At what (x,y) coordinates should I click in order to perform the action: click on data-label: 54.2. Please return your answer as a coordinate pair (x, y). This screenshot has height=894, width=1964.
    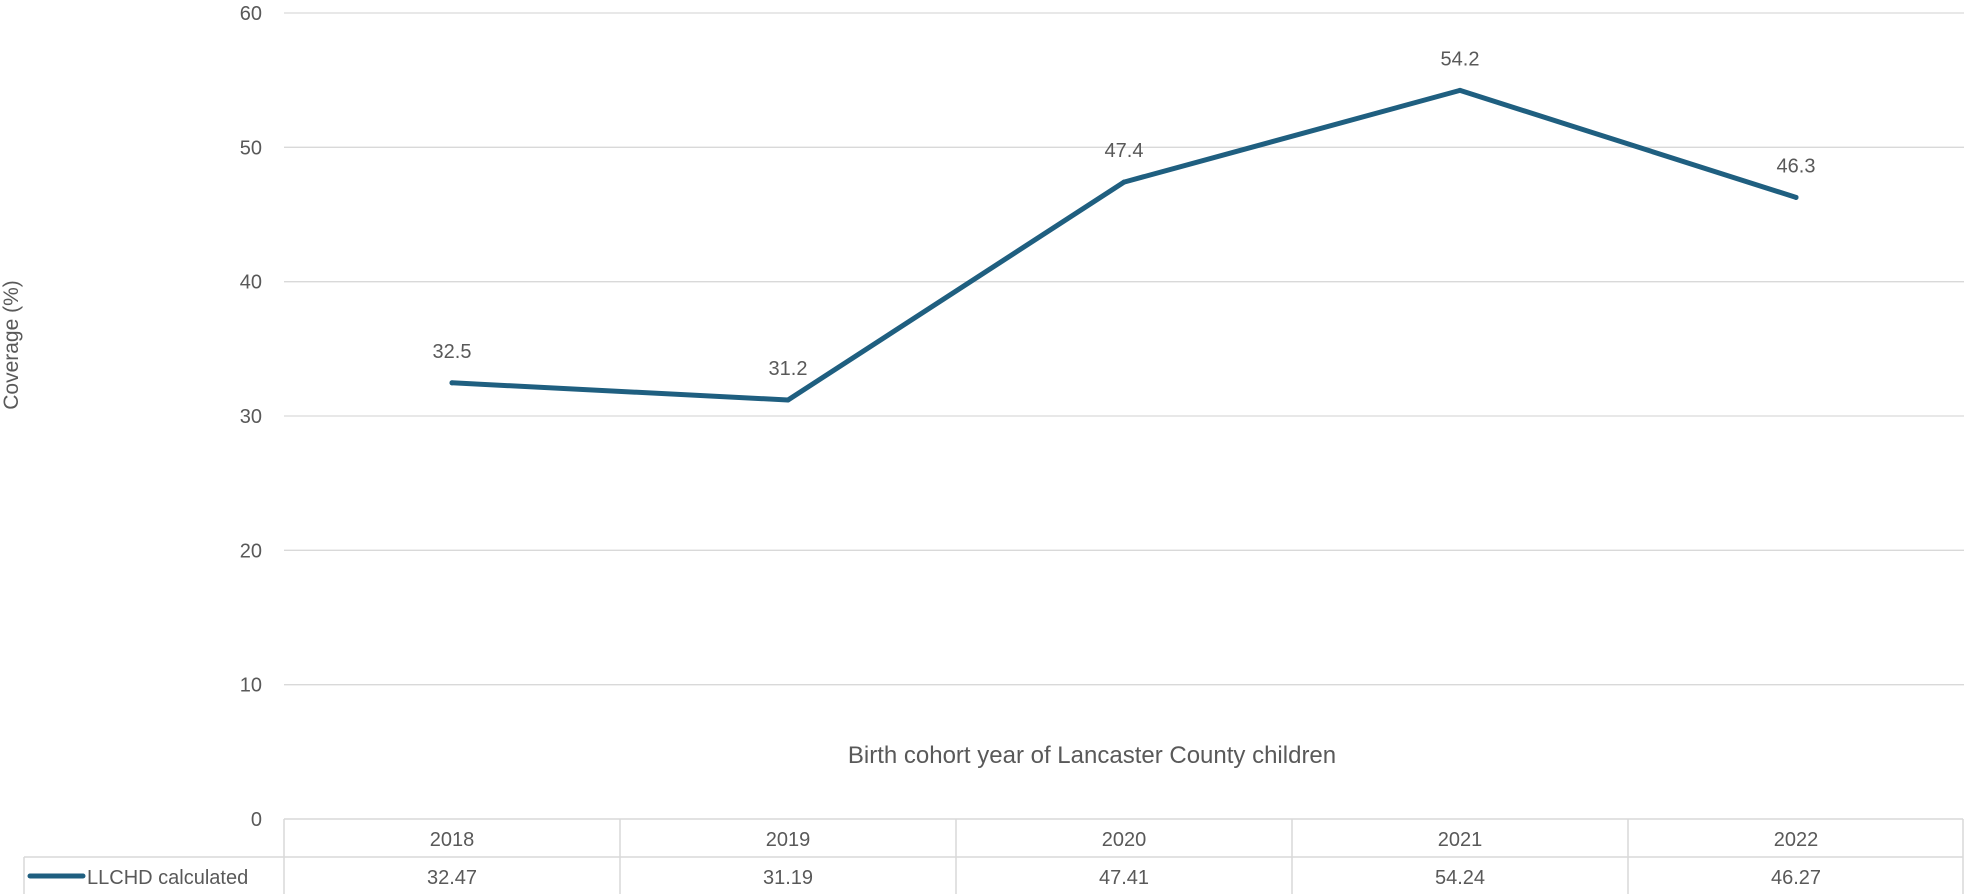
    Looking at the image, I should click on (1460, 59).